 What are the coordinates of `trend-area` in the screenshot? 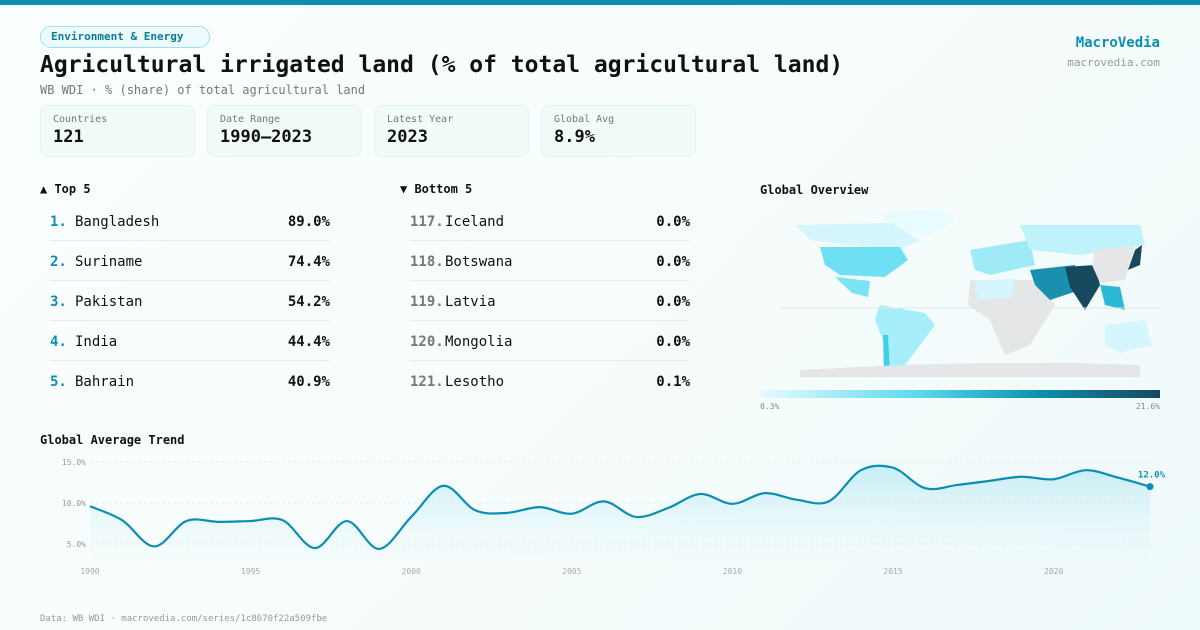 It's located at (620, 512).